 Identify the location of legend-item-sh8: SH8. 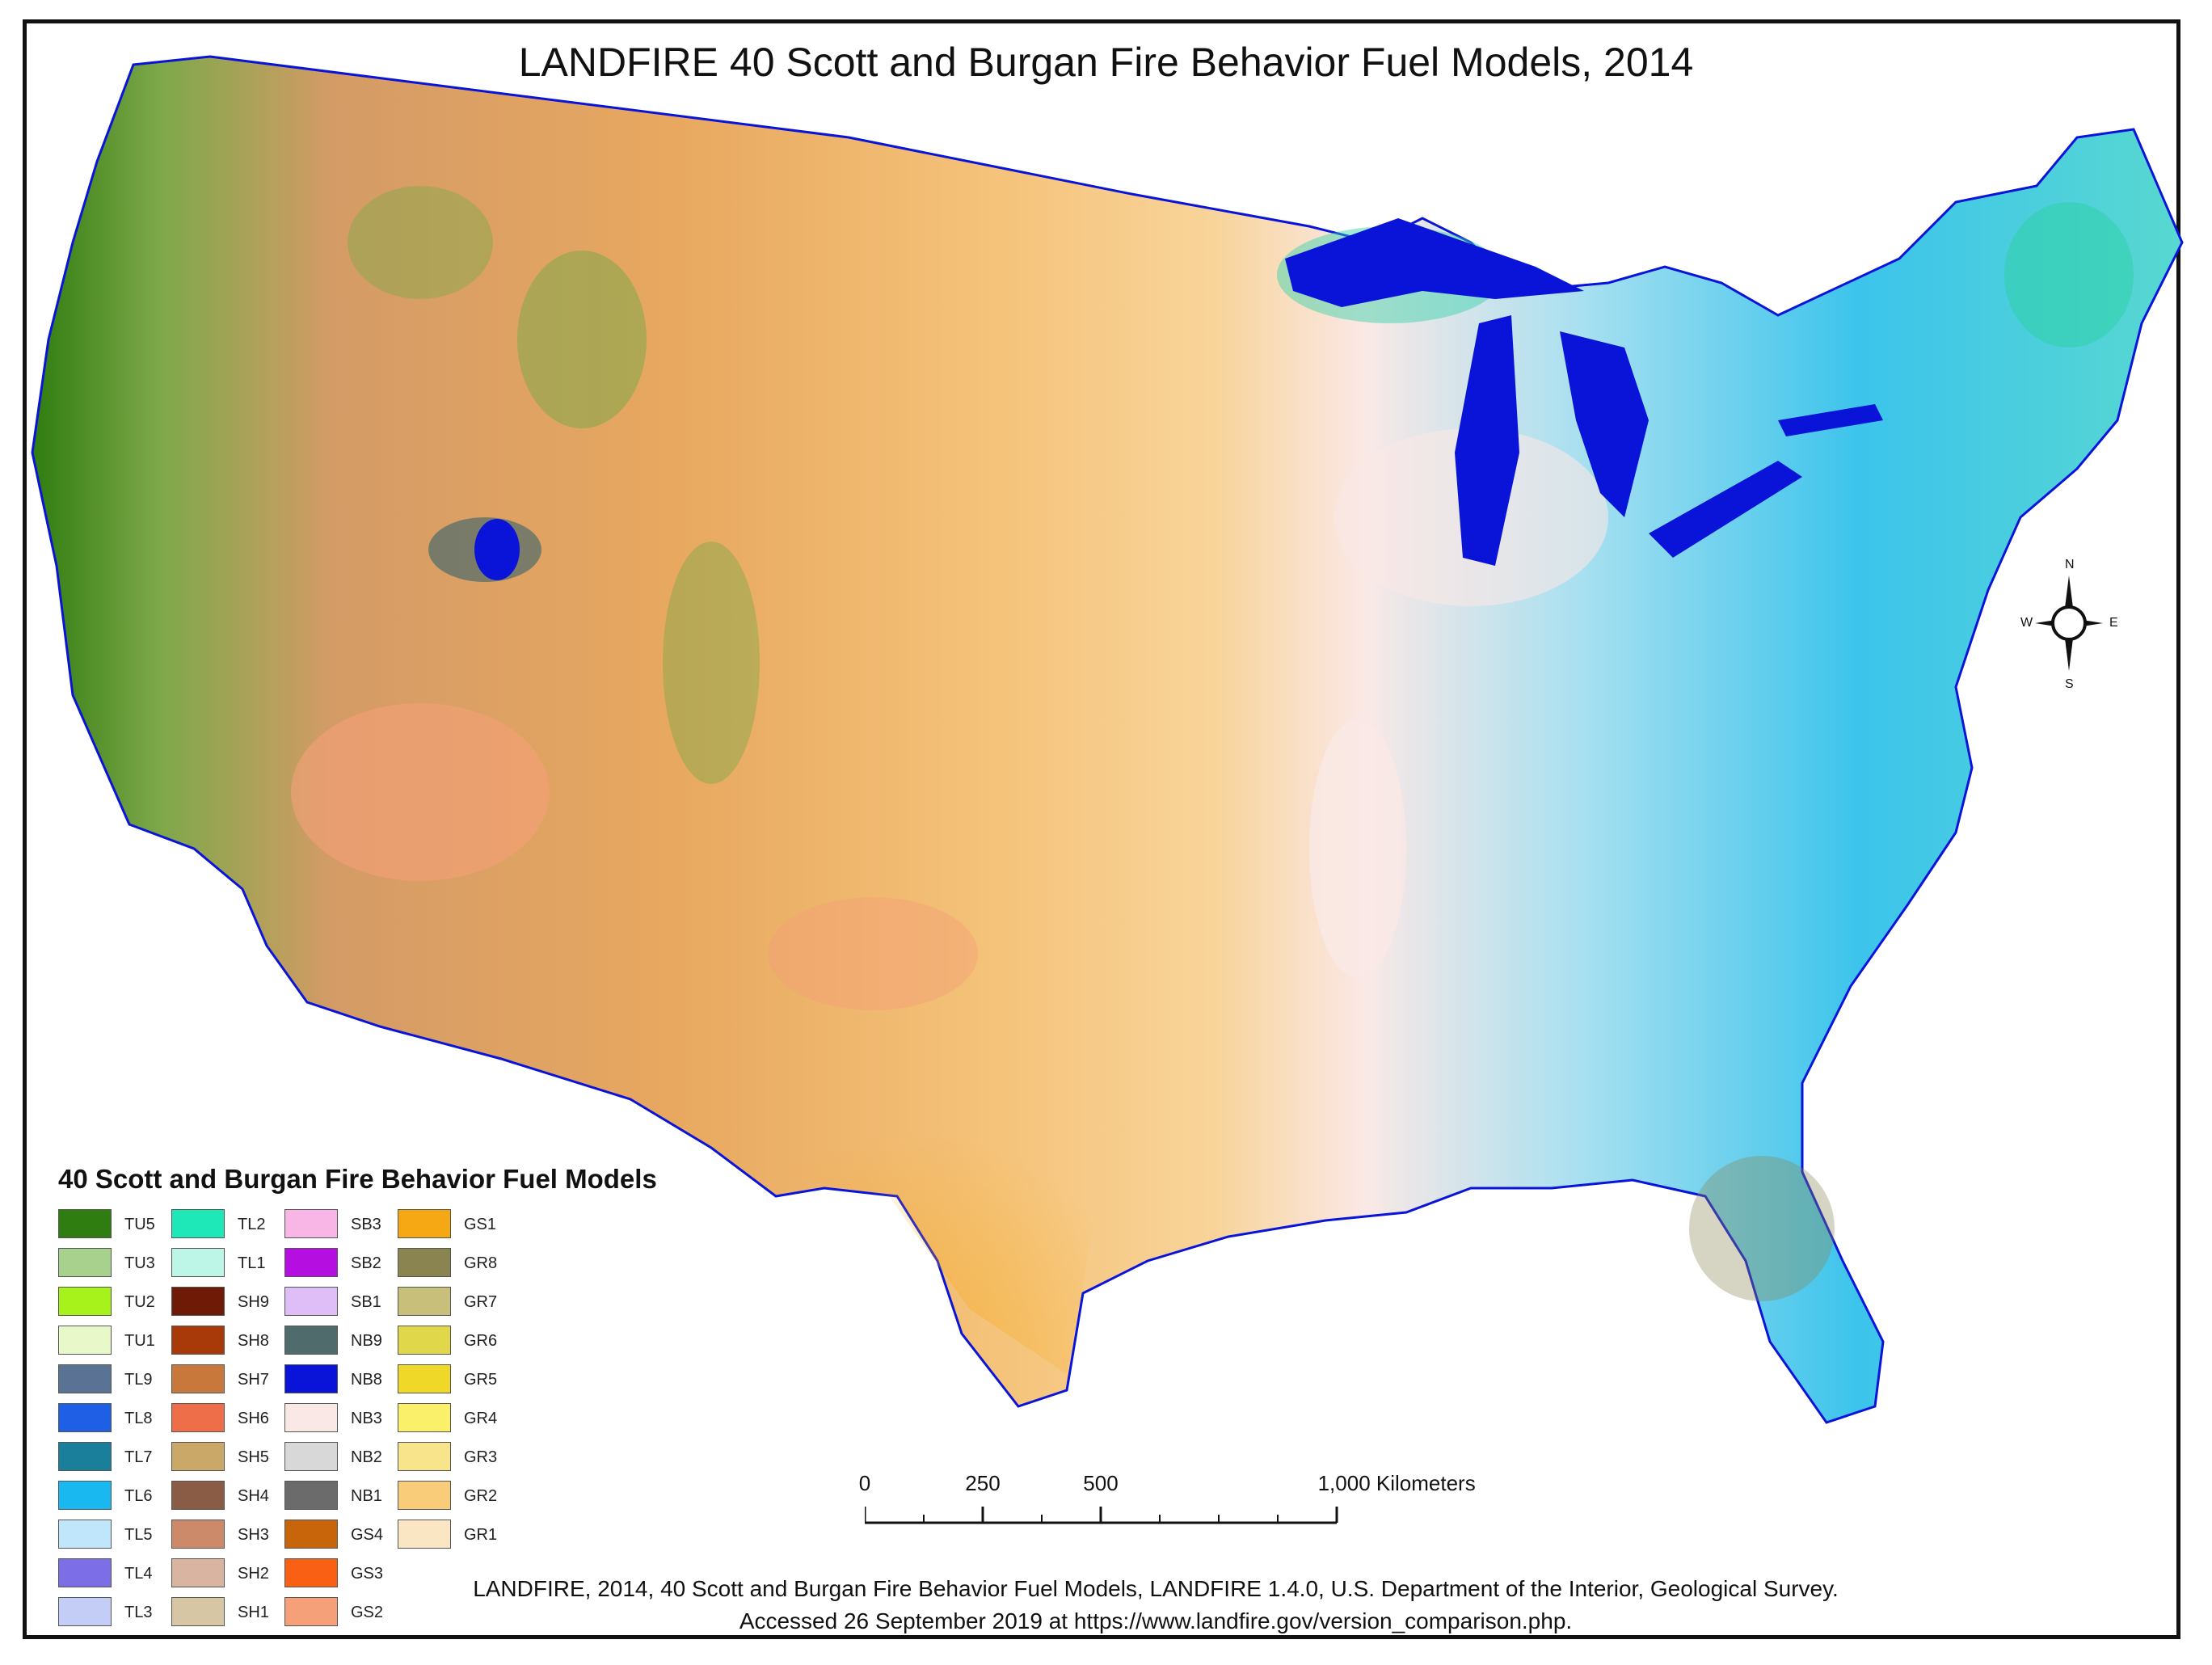
(228, 1342).